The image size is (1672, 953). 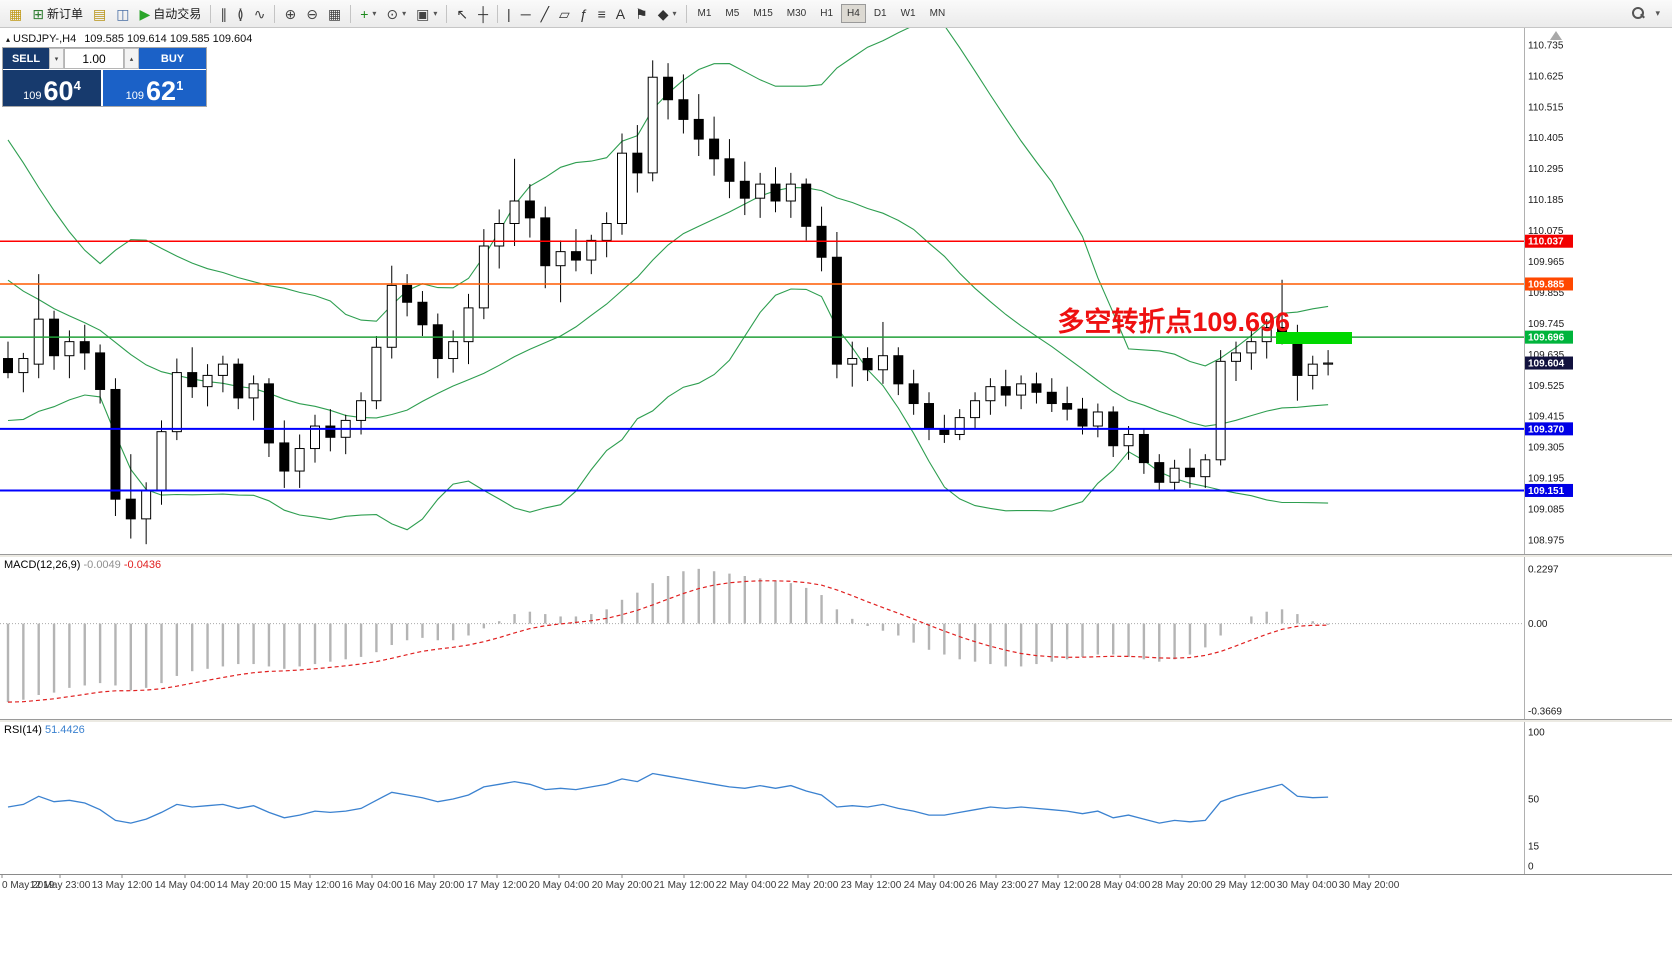 I want to click on horizontal-line-button: ─, so click(x=526, y=14).